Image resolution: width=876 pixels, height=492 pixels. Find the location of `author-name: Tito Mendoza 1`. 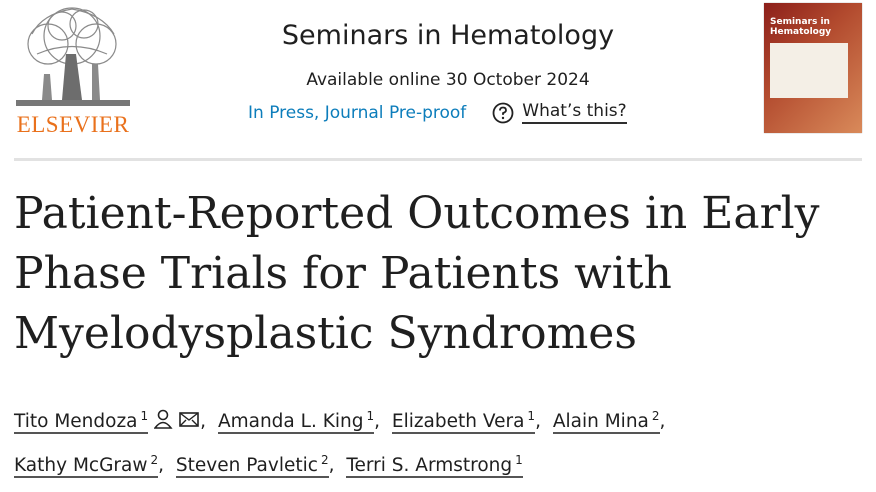

author-name: Tito Mendoza 1 is located at coordinates (81, 422).